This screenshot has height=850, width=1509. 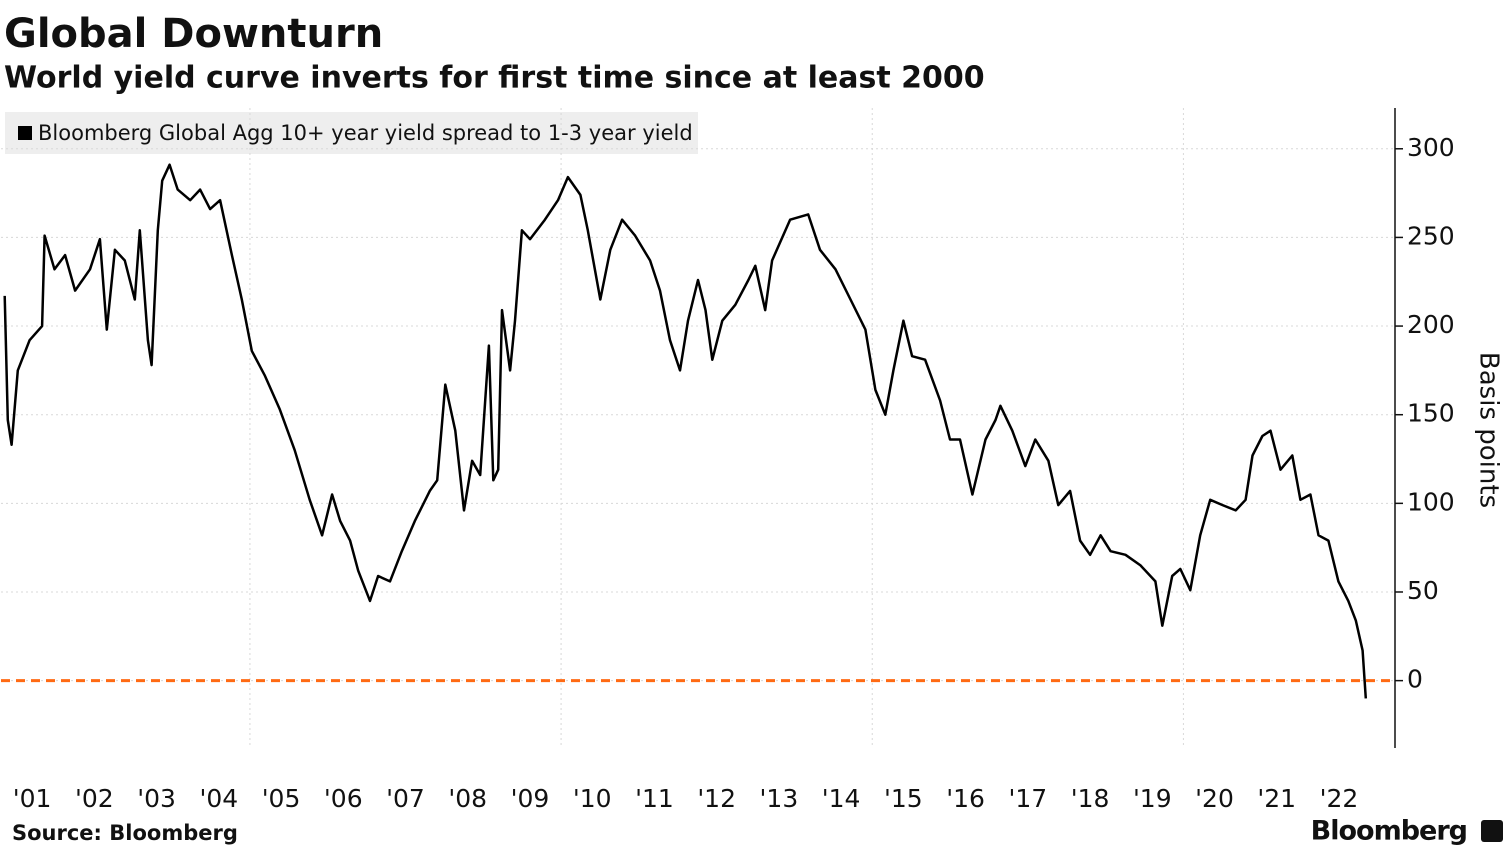 What do you see at coordinates (530, 798) in the screenshot?
I see `x-tick-label: '09` at bounding box center [530, 798].